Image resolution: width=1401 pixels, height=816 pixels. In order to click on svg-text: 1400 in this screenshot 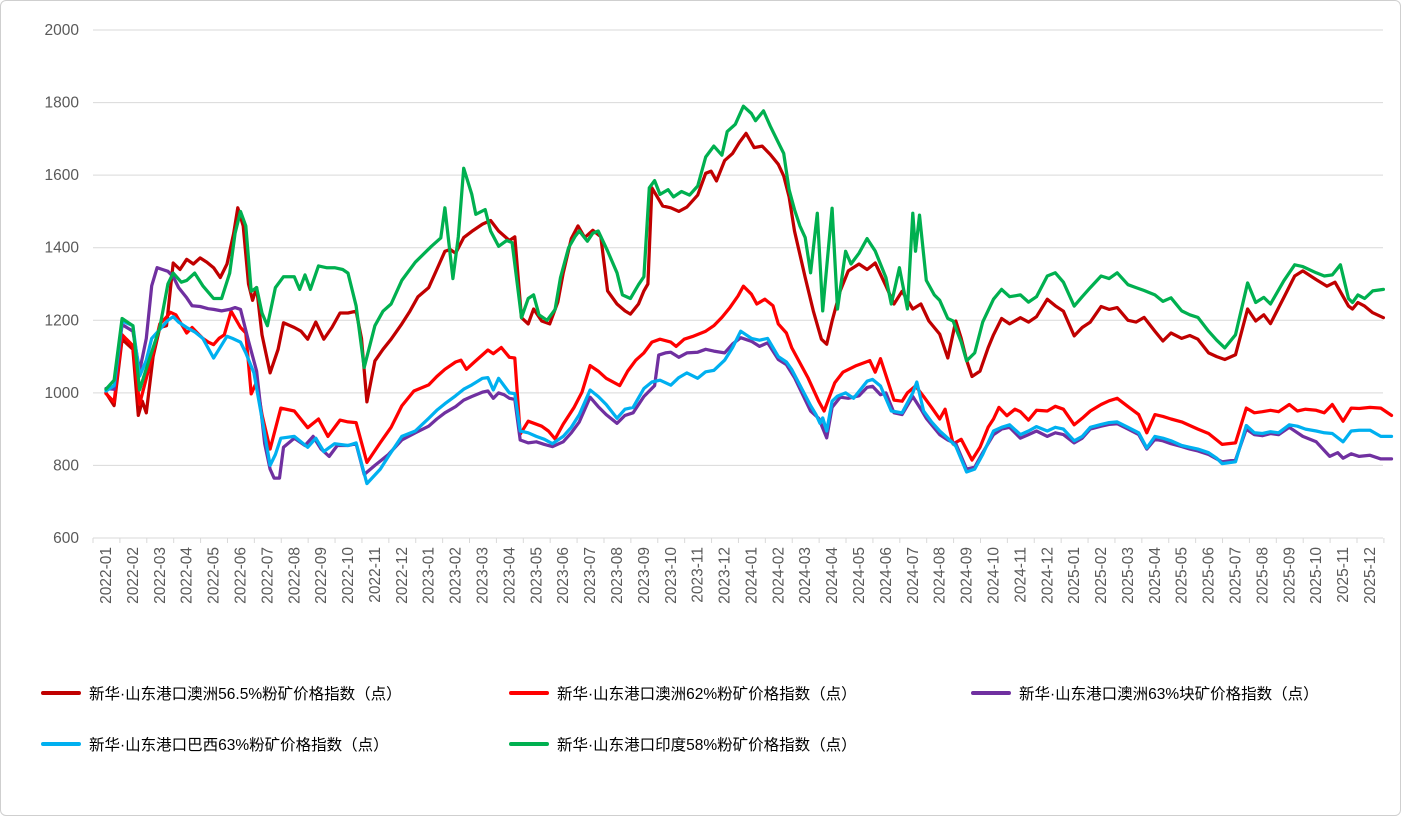, I will do `click(62, 248)`.